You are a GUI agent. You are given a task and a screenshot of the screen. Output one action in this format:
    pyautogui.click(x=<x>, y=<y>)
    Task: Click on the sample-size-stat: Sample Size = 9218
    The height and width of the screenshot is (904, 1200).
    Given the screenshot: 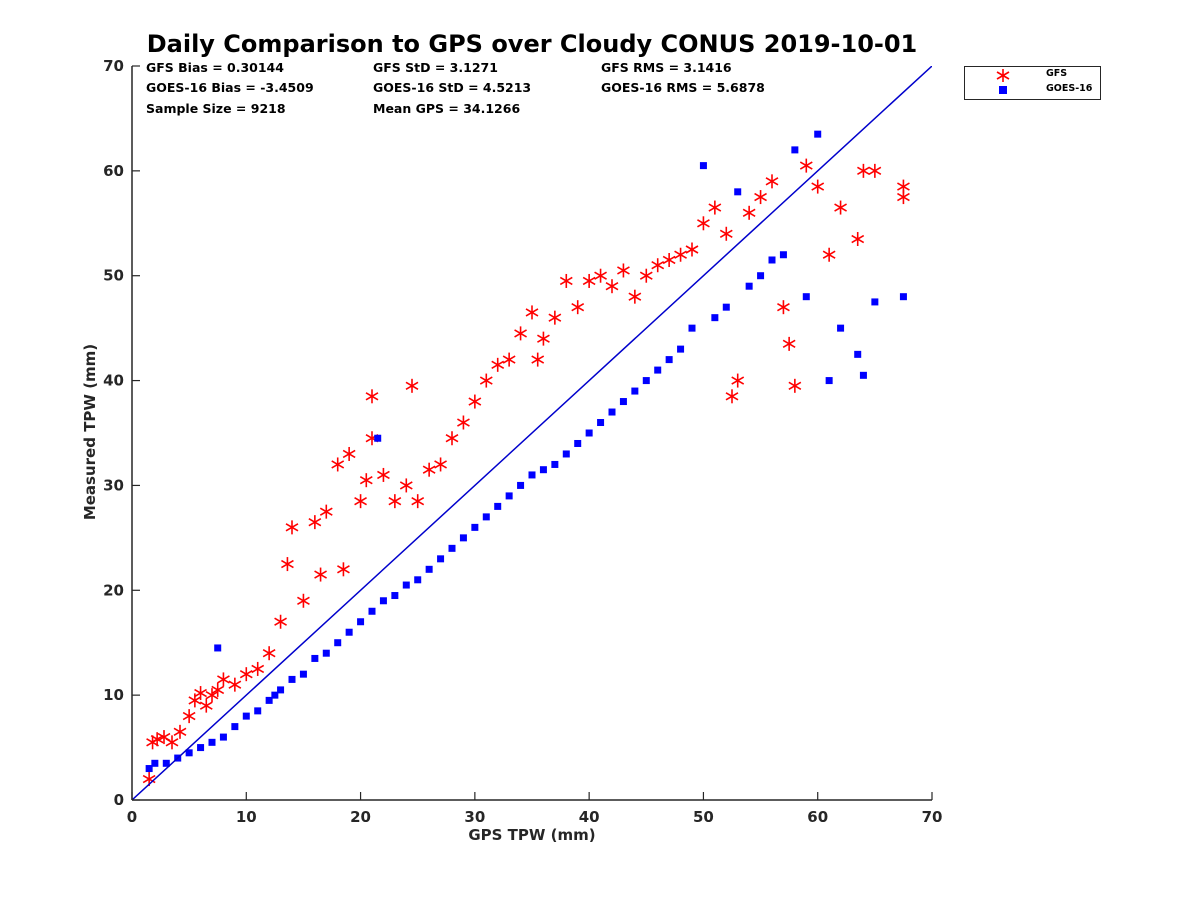 What is the action you would take?
    pyautogui.click(x=216, y=108)
    